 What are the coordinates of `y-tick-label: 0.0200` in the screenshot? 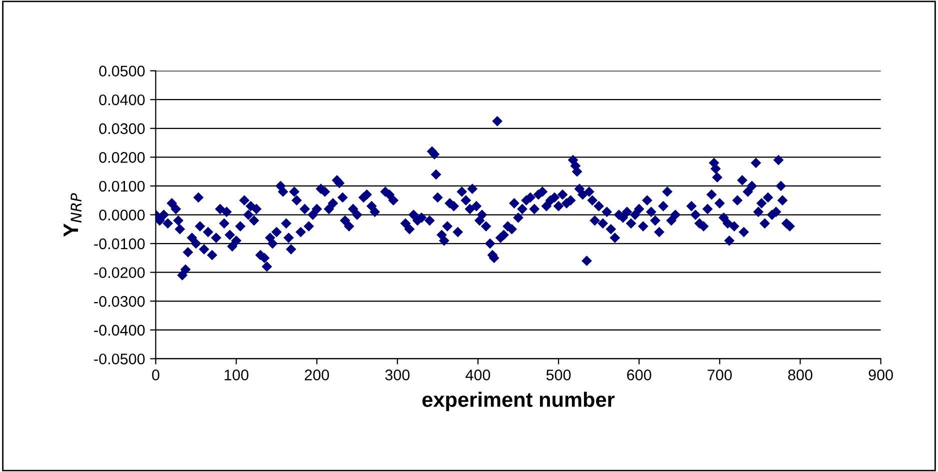 It's located at (122, 157).